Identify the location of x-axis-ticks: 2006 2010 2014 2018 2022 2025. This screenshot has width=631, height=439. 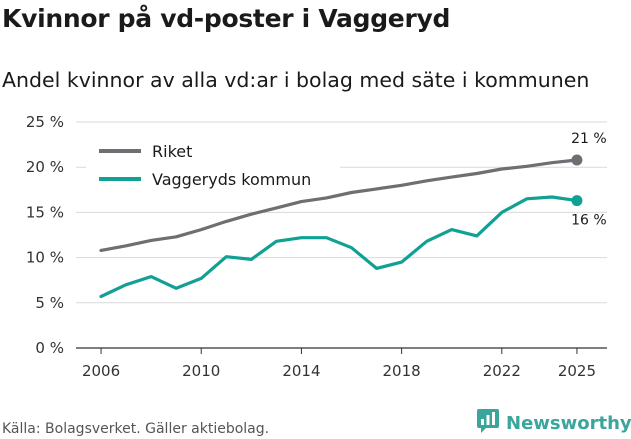
(339, 364).